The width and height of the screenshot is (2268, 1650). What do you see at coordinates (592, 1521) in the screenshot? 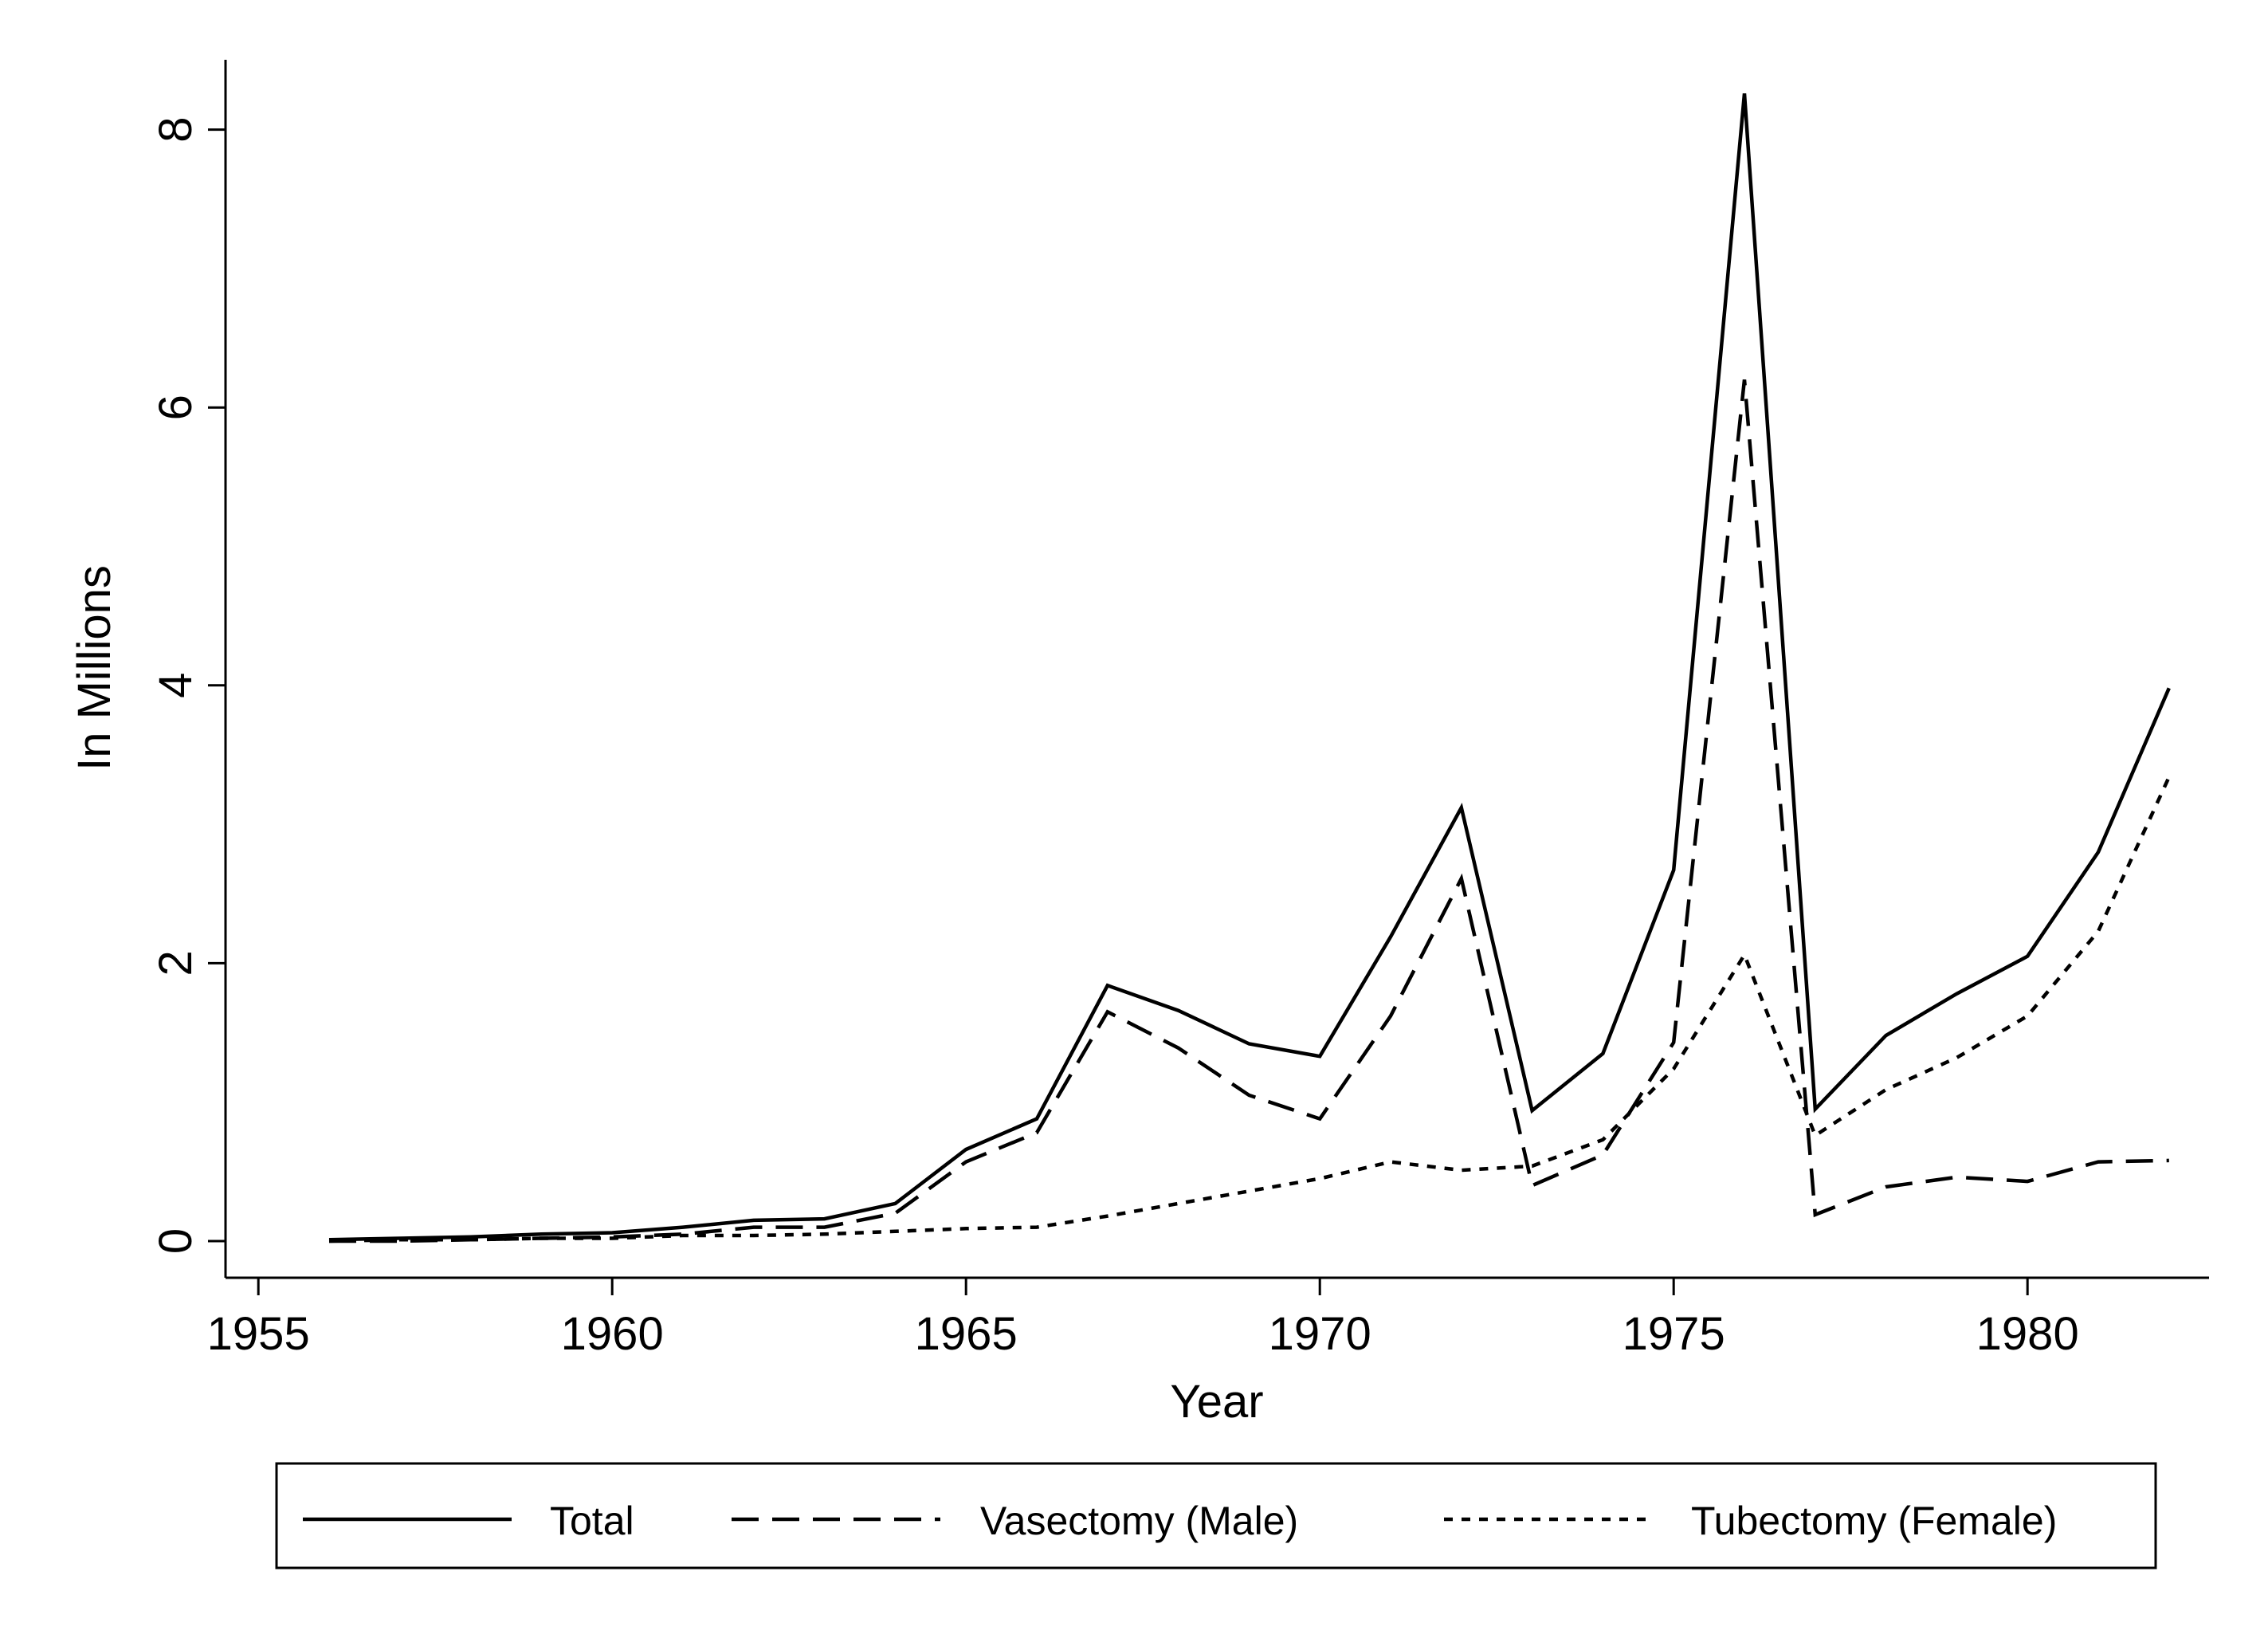
I see `legend-label-1: Total` at bounding box center [592, 1521].